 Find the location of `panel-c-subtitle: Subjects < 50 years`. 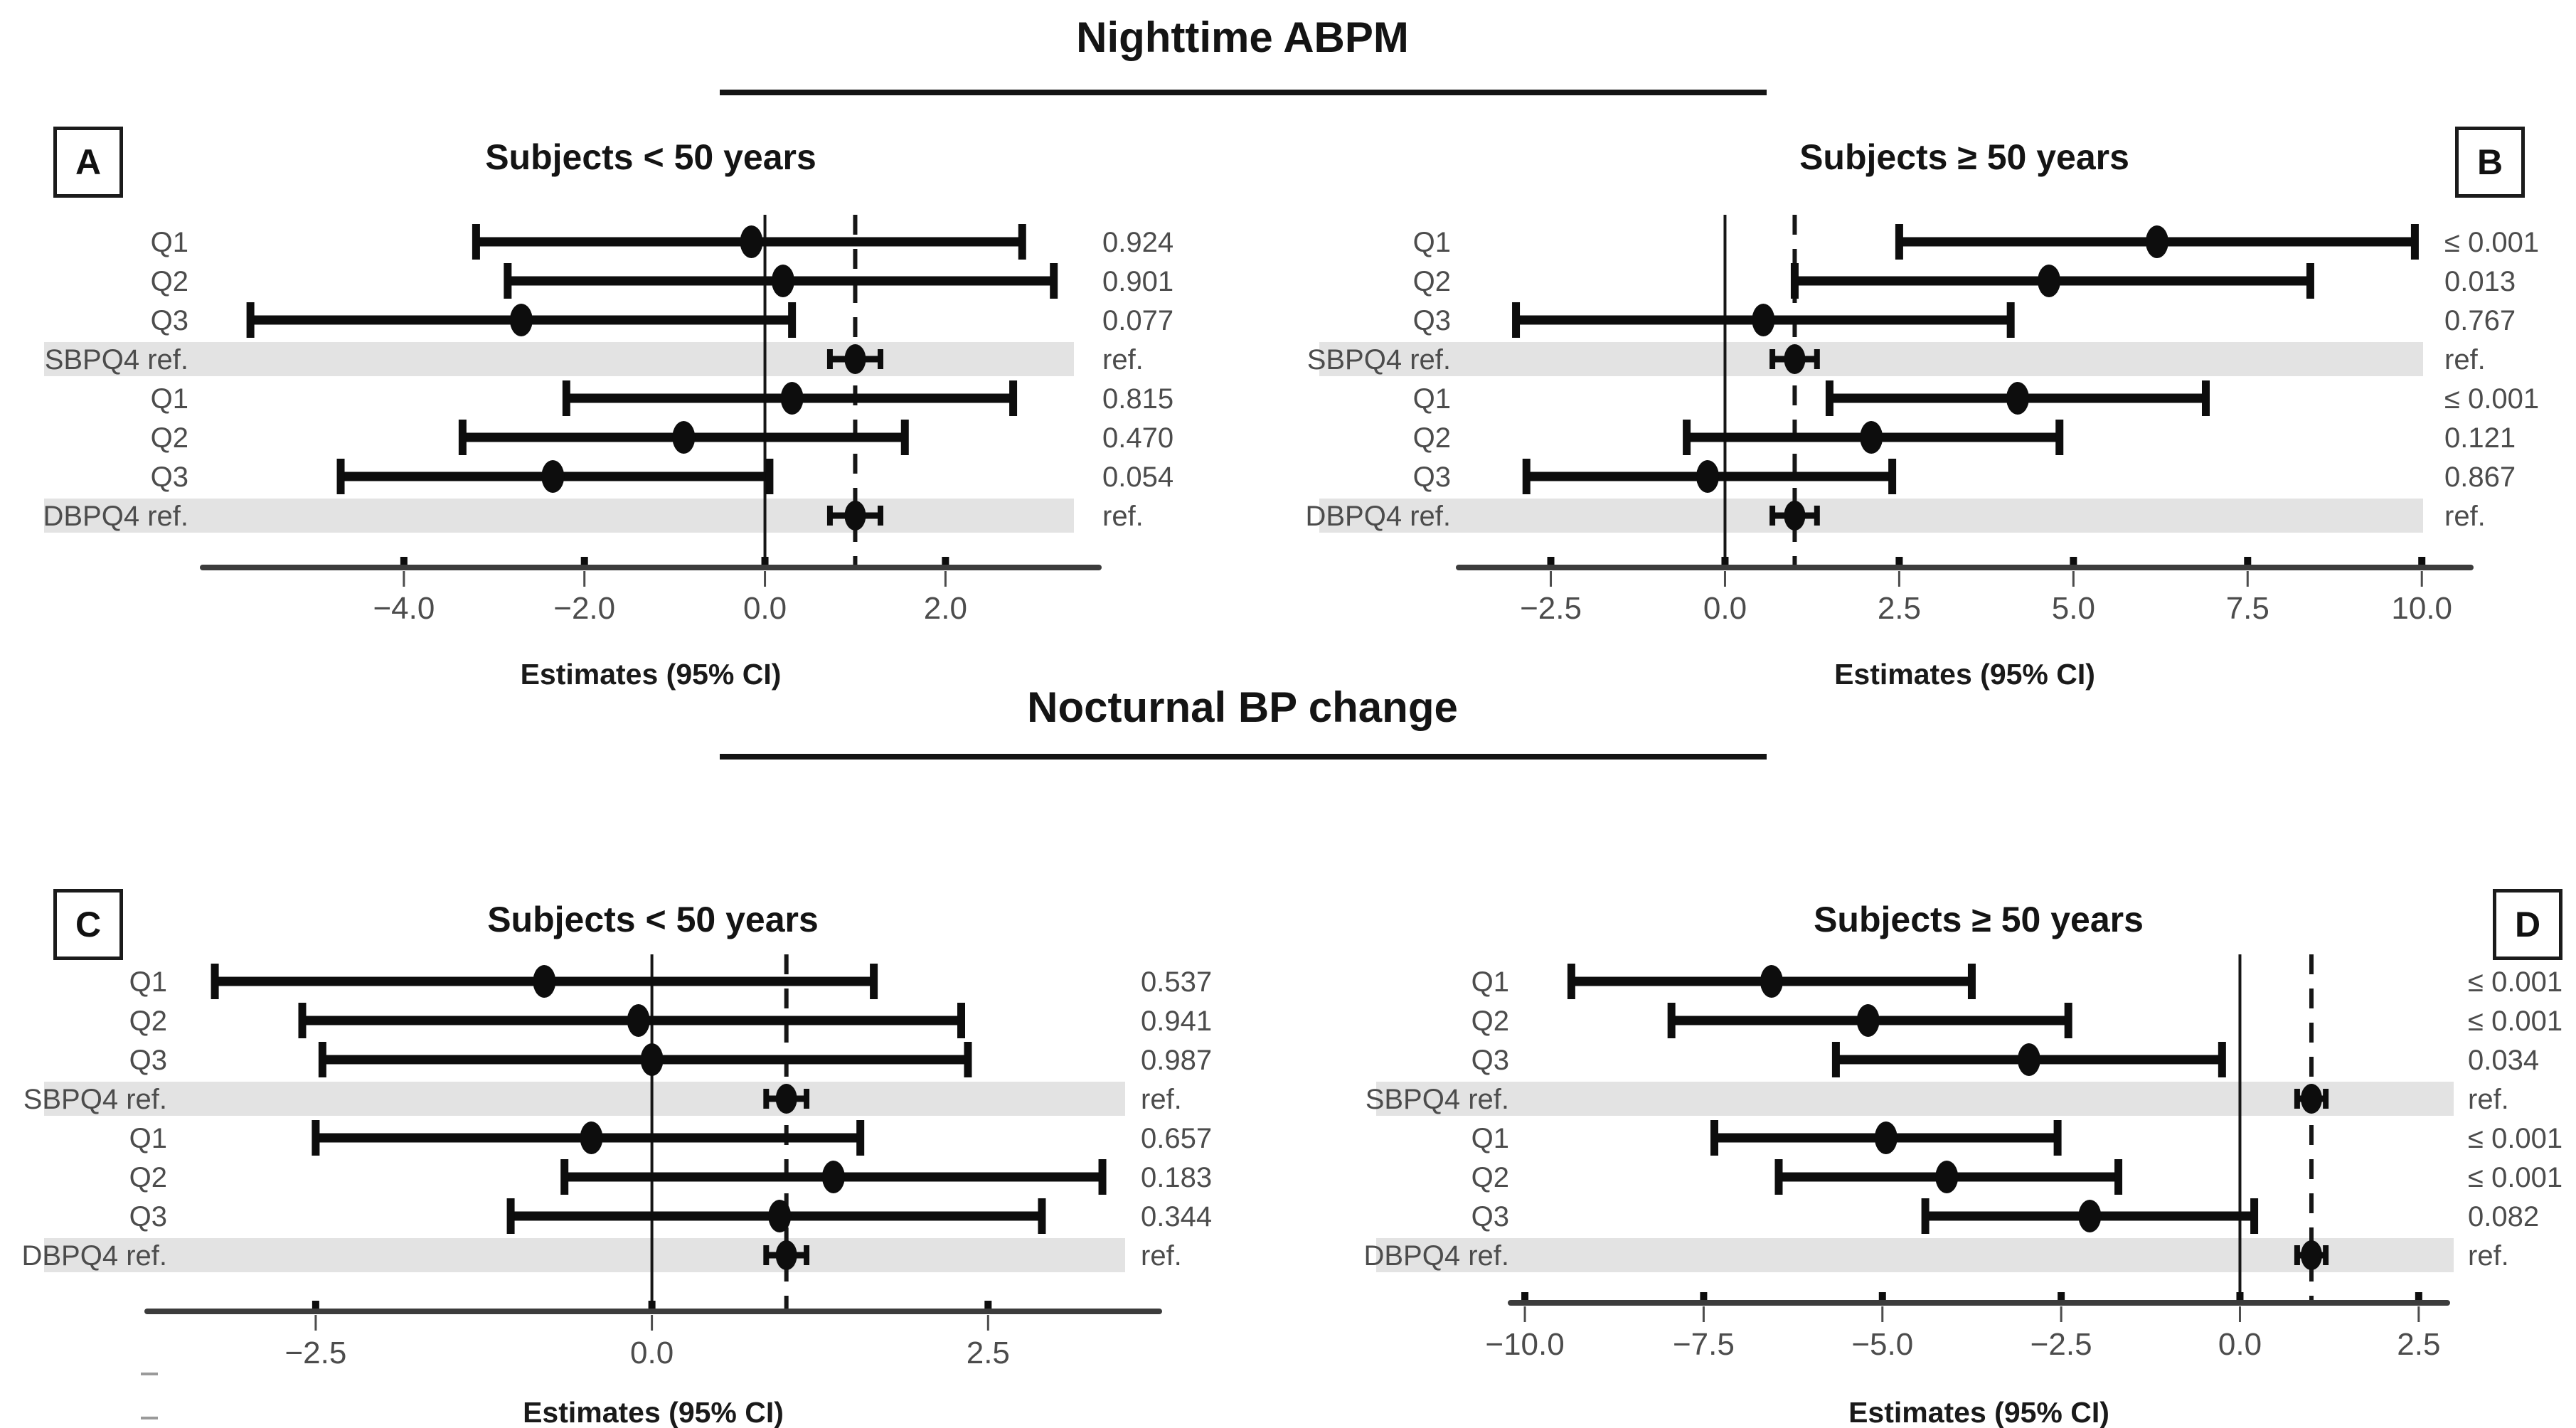

panel-c-subtitle: Subjects < 50 years is located at coordinates (653, 919).